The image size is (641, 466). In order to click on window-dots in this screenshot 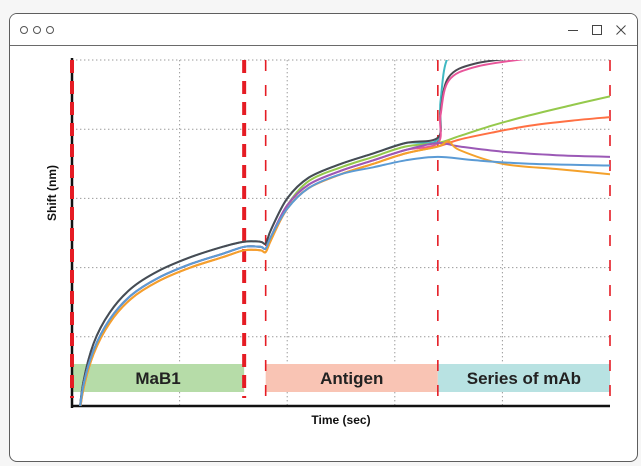, I will do `click(37, 30)`.